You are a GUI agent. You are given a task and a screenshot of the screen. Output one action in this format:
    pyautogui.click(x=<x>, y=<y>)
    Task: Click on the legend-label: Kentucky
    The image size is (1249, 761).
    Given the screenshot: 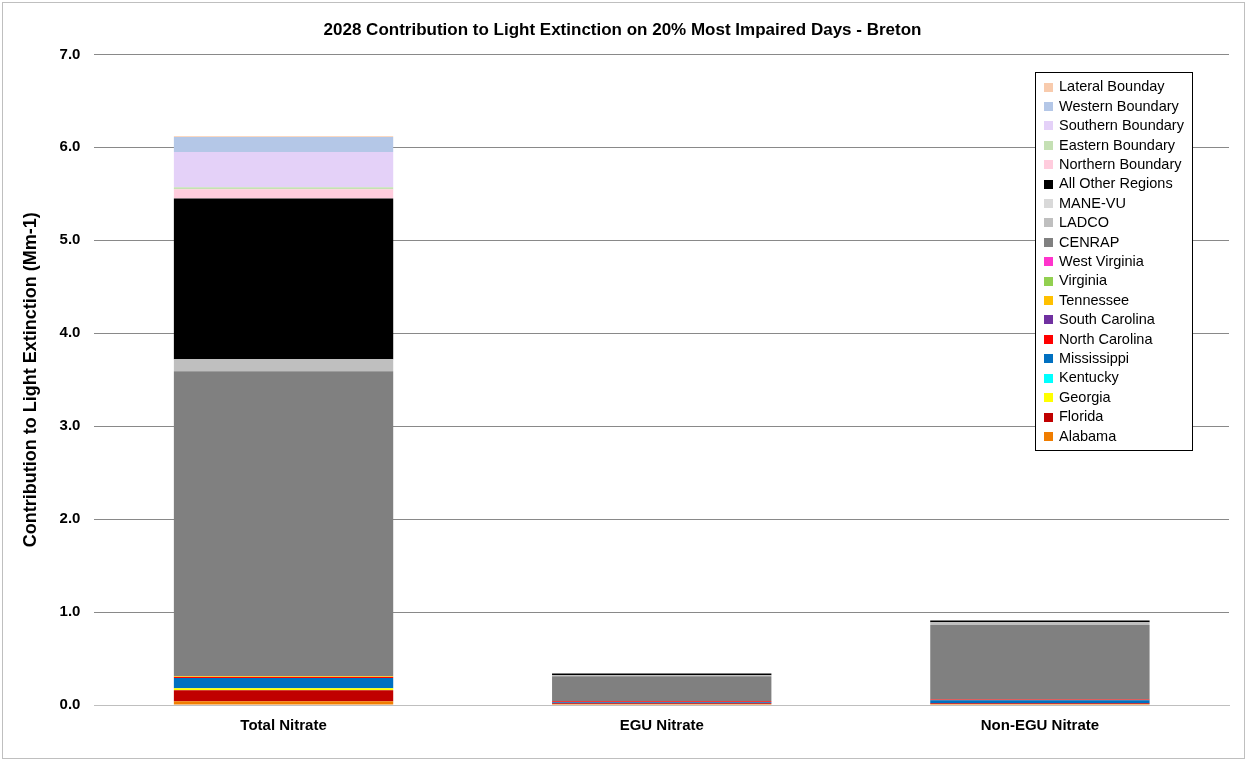 What is the action you would take?
    pyautogui.click(x=1089, y=378)
    